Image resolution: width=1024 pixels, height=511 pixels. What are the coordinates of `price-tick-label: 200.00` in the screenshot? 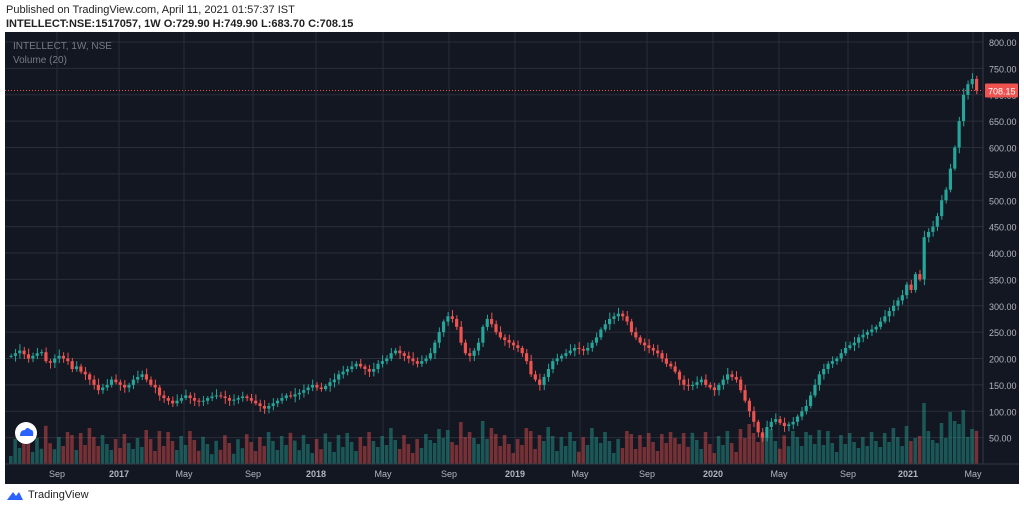 It's located at (1003, 360).